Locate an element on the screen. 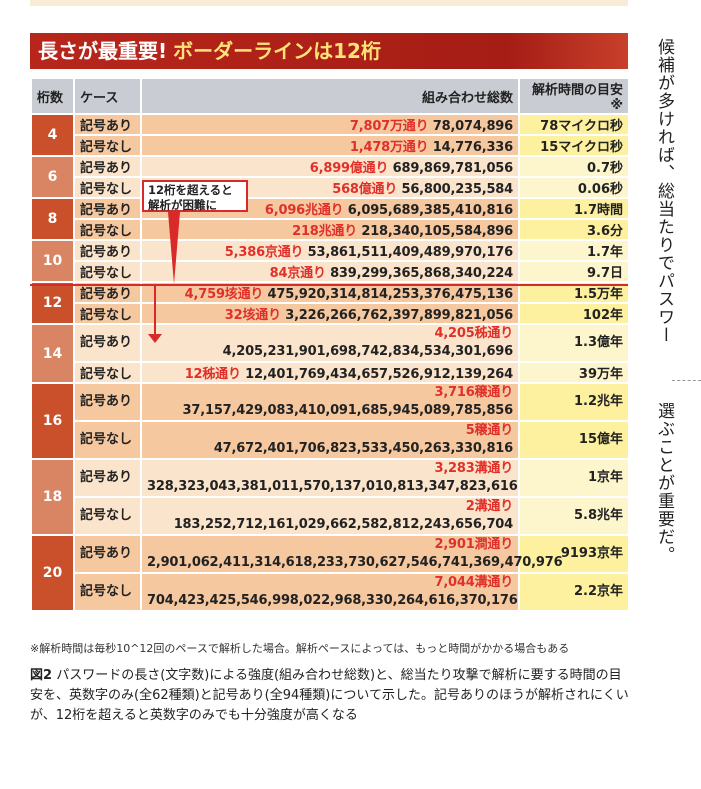  callout-box: 12桁を超えると 解析が困難に is located at coordinates (195, 196).